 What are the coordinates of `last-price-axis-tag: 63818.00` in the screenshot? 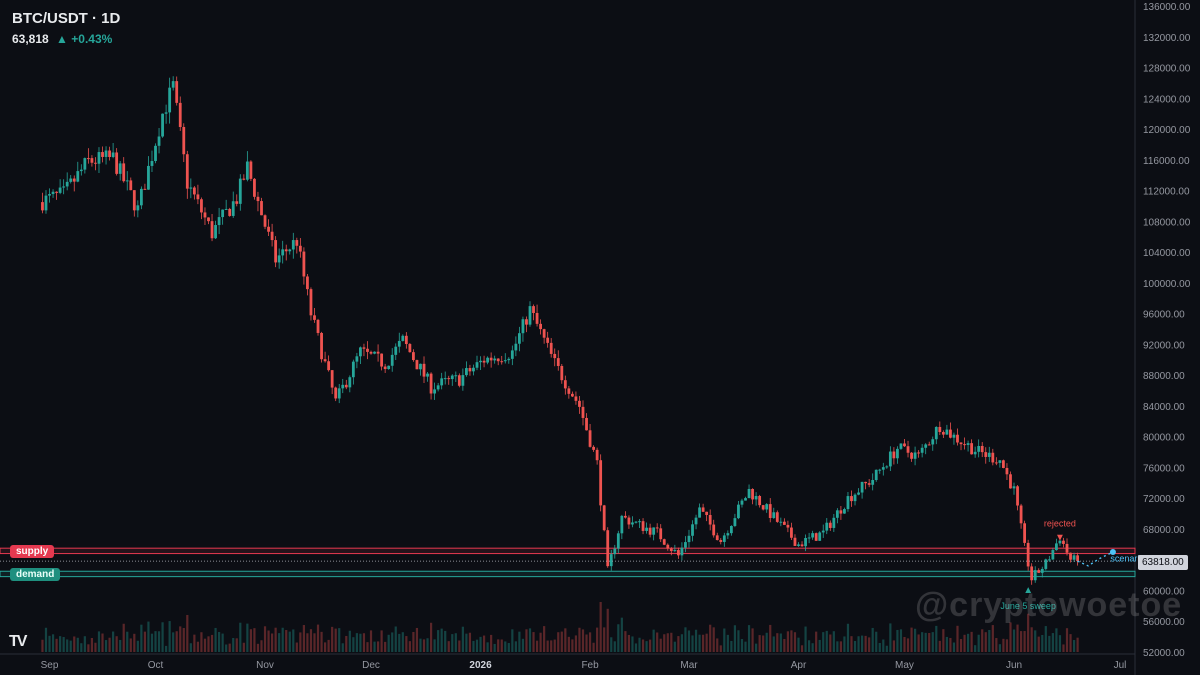 It's located at (1163, 562).